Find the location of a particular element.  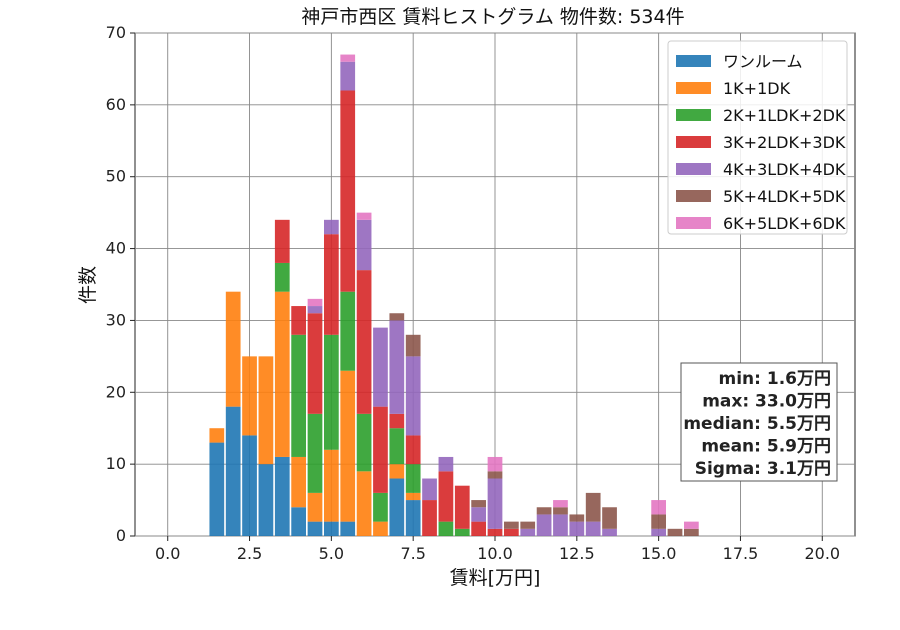

chart-title: 神戸市西区 賃料ヒストグラム 物件数: 534件 is located at coordinates (492, 17).